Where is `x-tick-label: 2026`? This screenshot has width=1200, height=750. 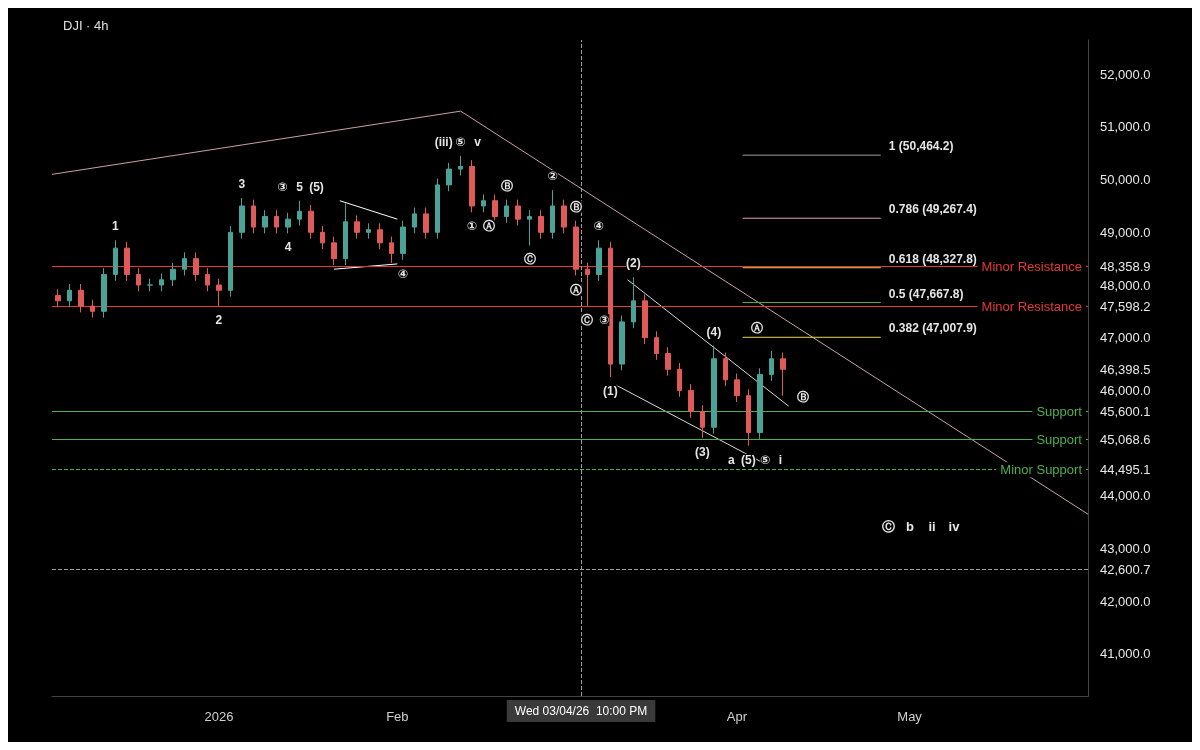 x-tick-label: 2026 is located at coordinates (219, 716).